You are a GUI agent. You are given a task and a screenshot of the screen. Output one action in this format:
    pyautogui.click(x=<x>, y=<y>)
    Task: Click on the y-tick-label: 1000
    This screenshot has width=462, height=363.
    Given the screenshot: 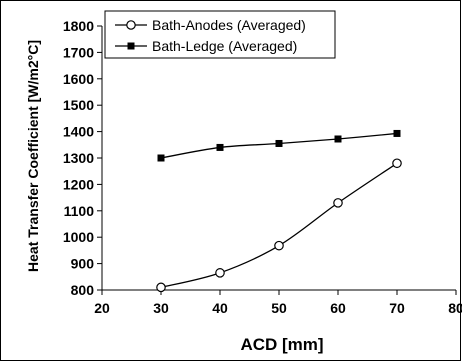 What is the action you would take?
    pyautogui.click(x=78, y=237)
    